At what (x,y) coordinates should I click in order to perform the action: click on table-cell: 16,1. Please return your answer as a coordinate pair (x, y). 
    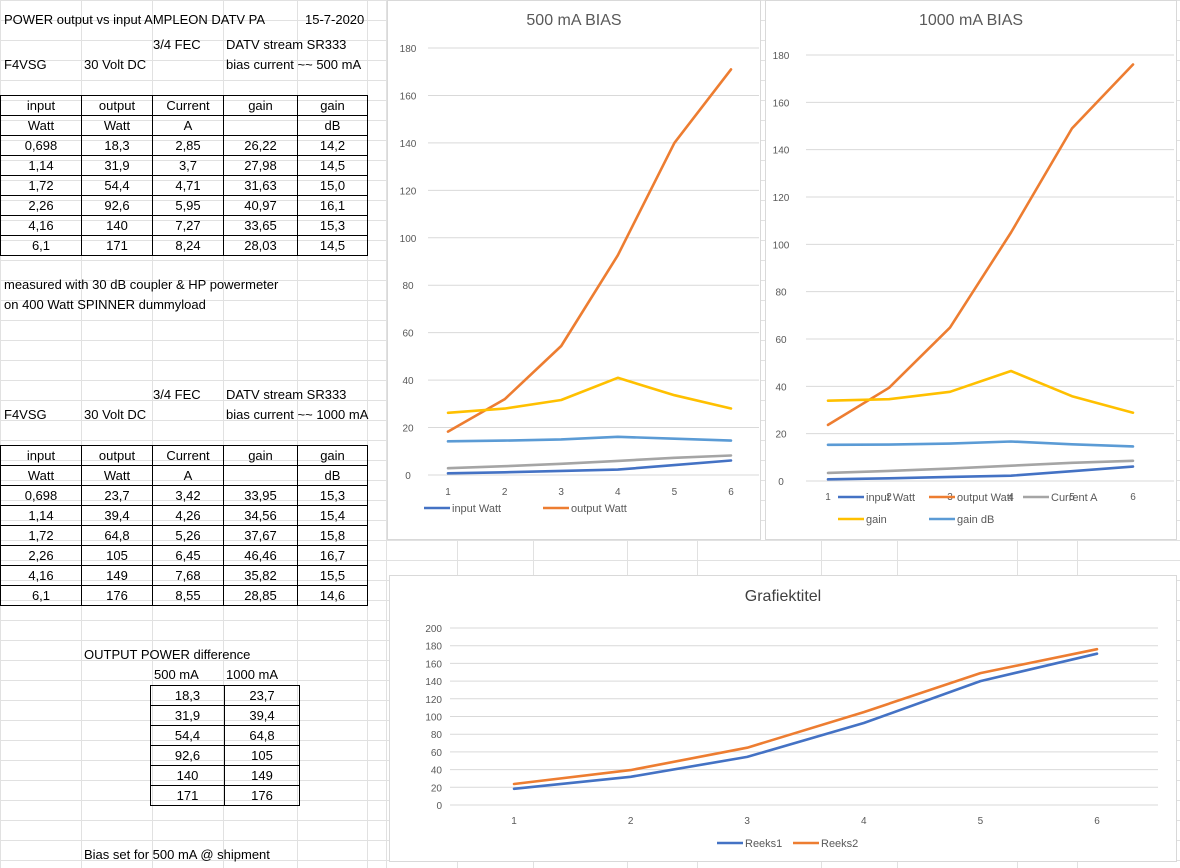
    Looking at the image, I should click on (332, 205).